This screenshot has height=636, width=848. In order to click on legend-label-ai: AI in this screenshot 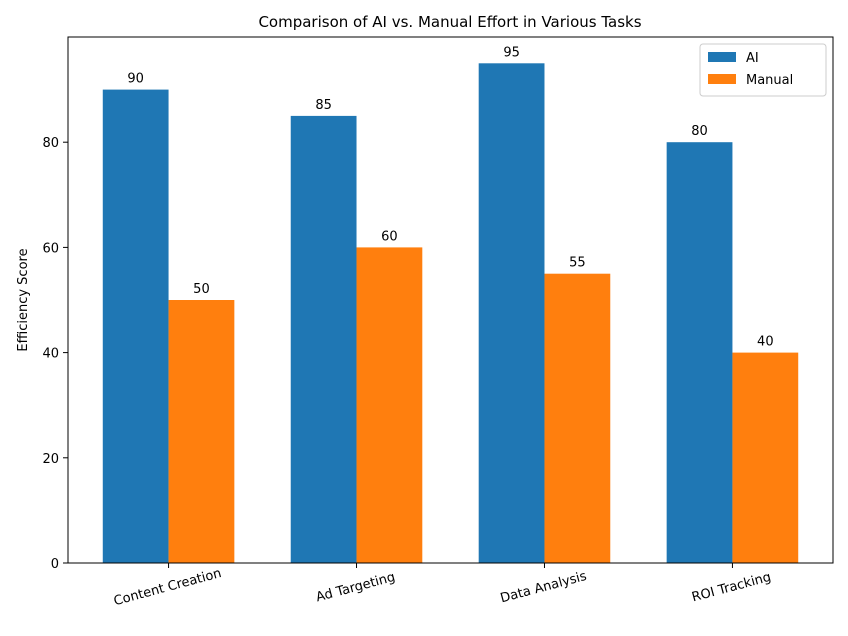, I will do `click(752, 58)`.